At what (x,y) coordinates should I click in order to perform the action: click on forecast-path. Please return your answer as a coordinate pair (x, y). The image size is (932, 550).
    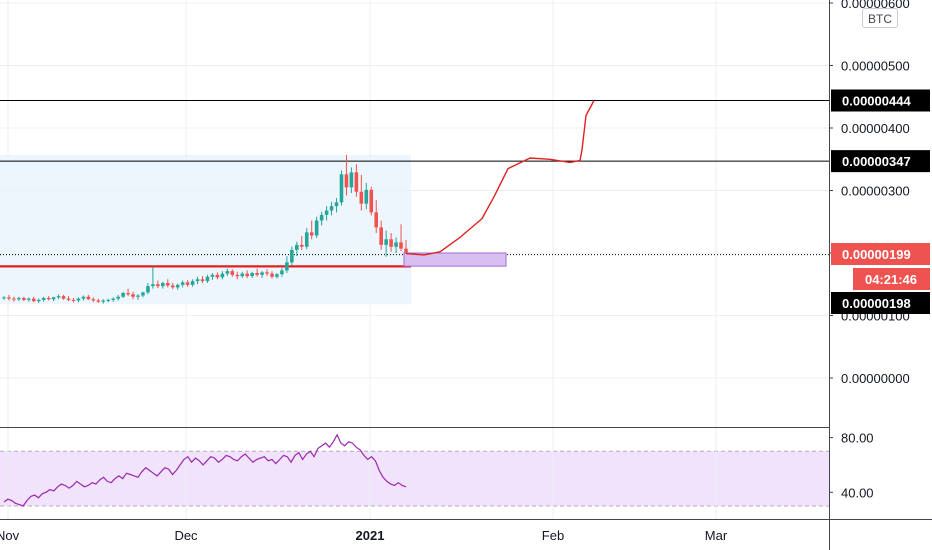
    Looking at the image, I should click on (500, 178).